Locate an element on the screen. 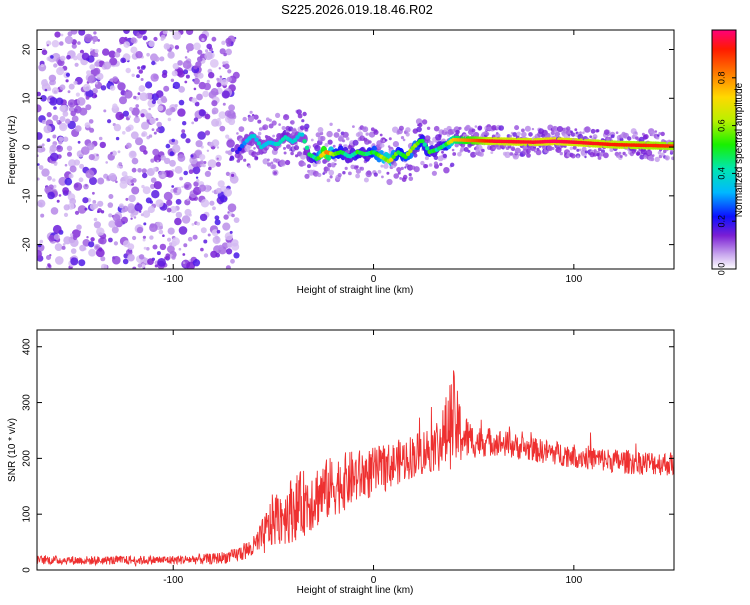 The width and height of the screenshot is (750, 605). colorbar-gradient is located at coordinates (724, 149).